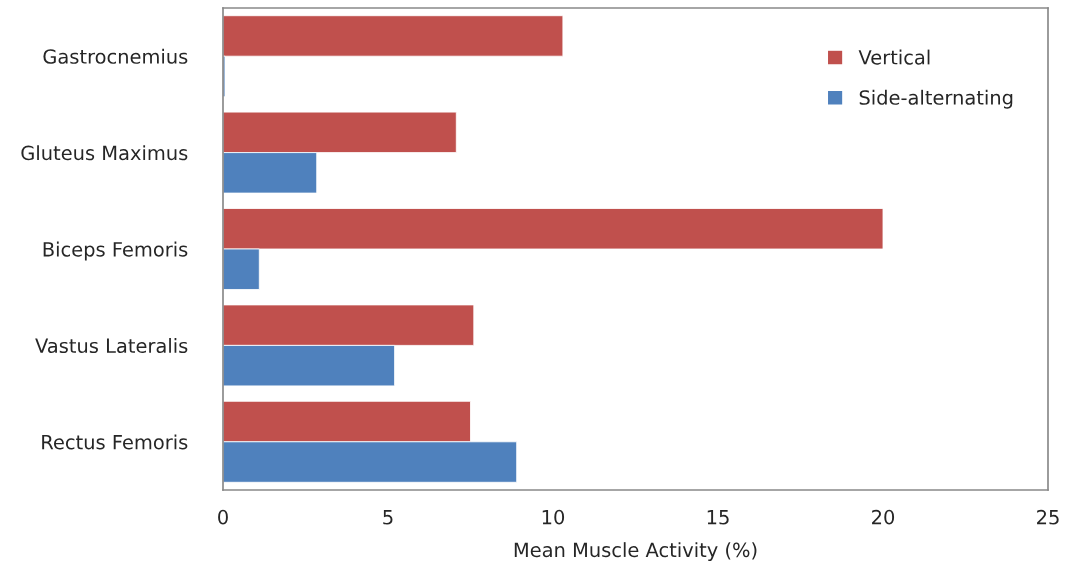 The image size is (1070, 576). What do you see at coordinates (115, 251) in the screenshot?
I see `y-tick-label: Biceps Femoris` at bounding box center [115, 251].